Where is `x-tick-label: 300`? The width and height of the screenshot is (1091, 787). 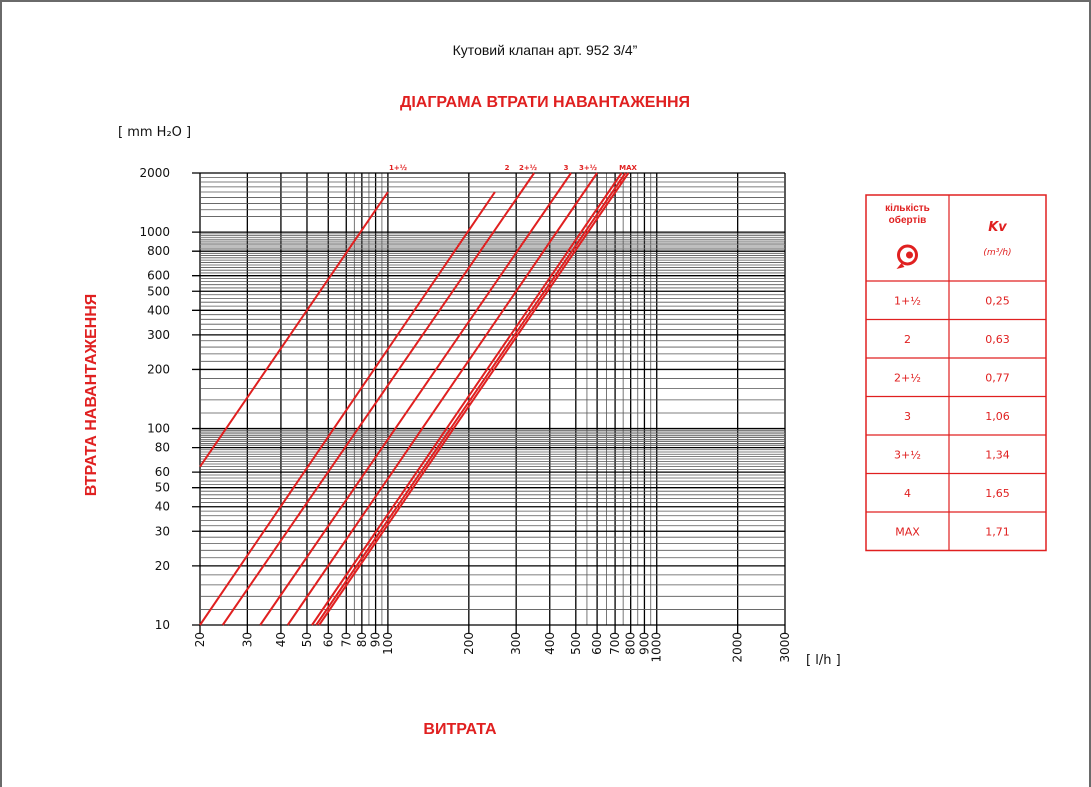
x-tick-label: 300 is located at coordinates (516, 643).